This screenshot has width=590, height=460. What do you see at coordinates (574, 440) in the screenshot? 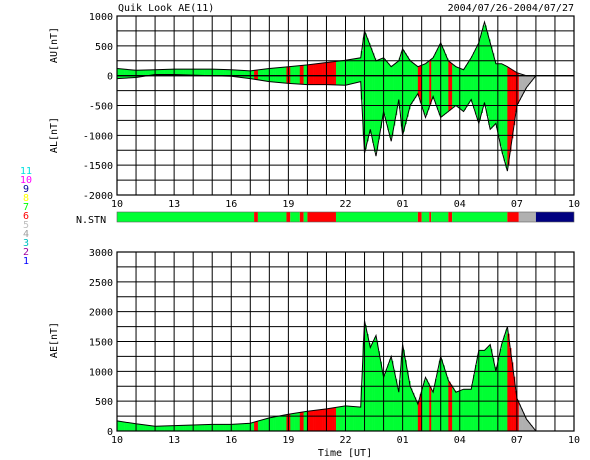
I see `x-tick-label: 10` at bounding box center [574, 440].